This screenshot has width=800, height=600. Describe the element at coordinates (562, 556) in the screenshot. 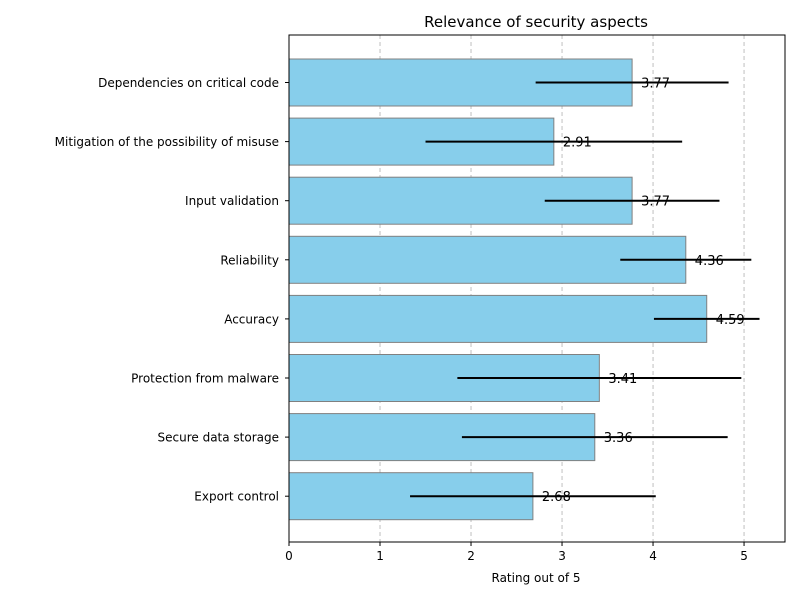

I see `x-tick-label: 3` at that location.